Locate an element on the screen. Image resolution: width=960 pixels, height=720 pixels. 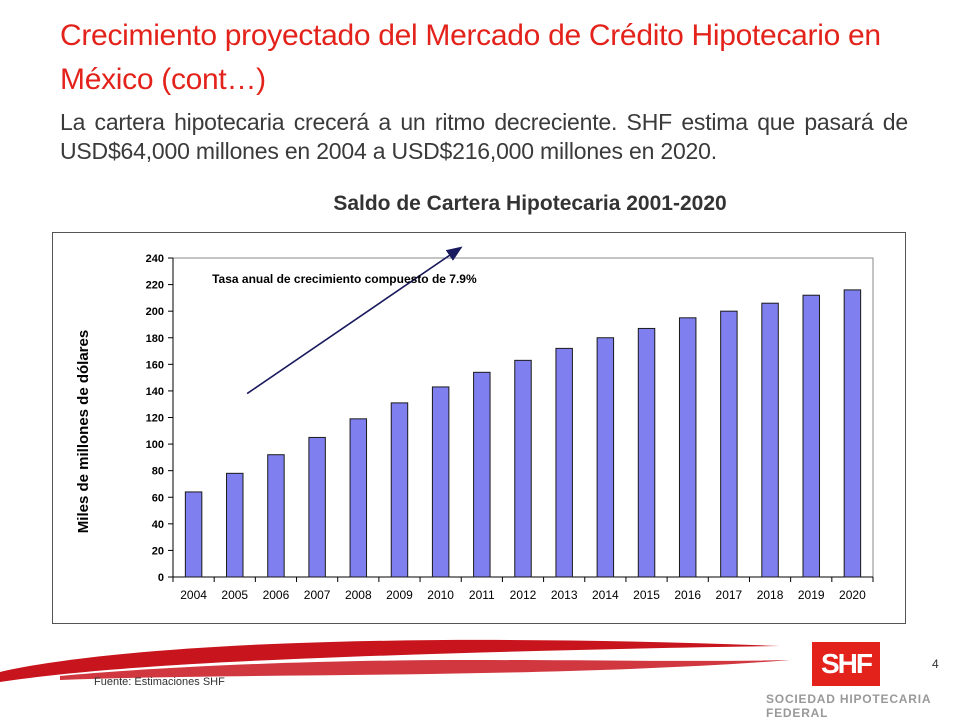
y-tick-label: 160 is located at coordinates (155, 365).